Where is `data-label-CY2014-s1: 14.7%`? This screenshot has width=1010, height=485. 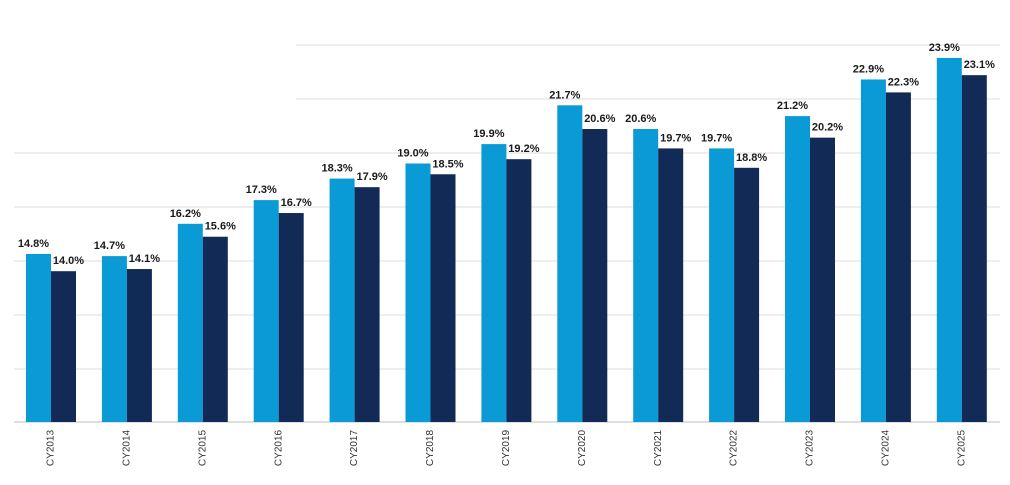 data-label-CY2014-s1: 14.7% is located at coordinates (109, 246).